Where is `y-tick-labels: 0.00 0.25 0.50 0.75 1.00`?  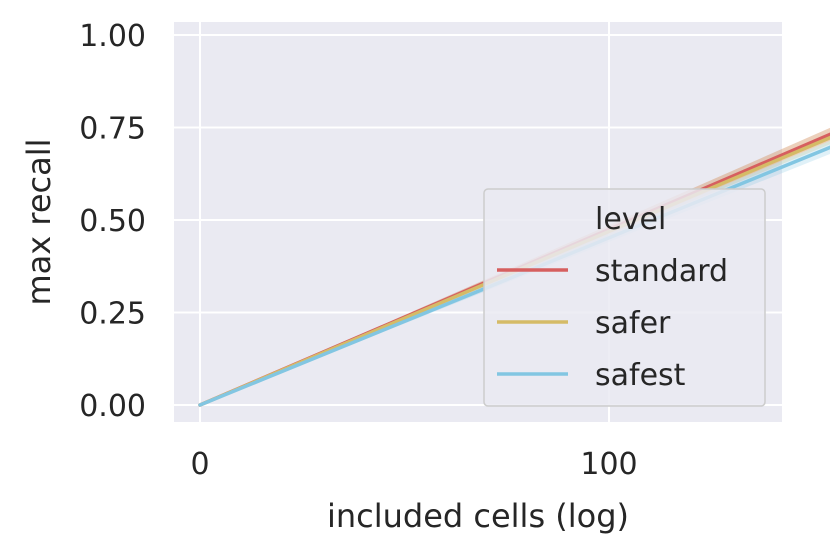
y-tick-labels: 0.00 0.25 0.50 0.75 1.00 is located at coordinates (112, 221).